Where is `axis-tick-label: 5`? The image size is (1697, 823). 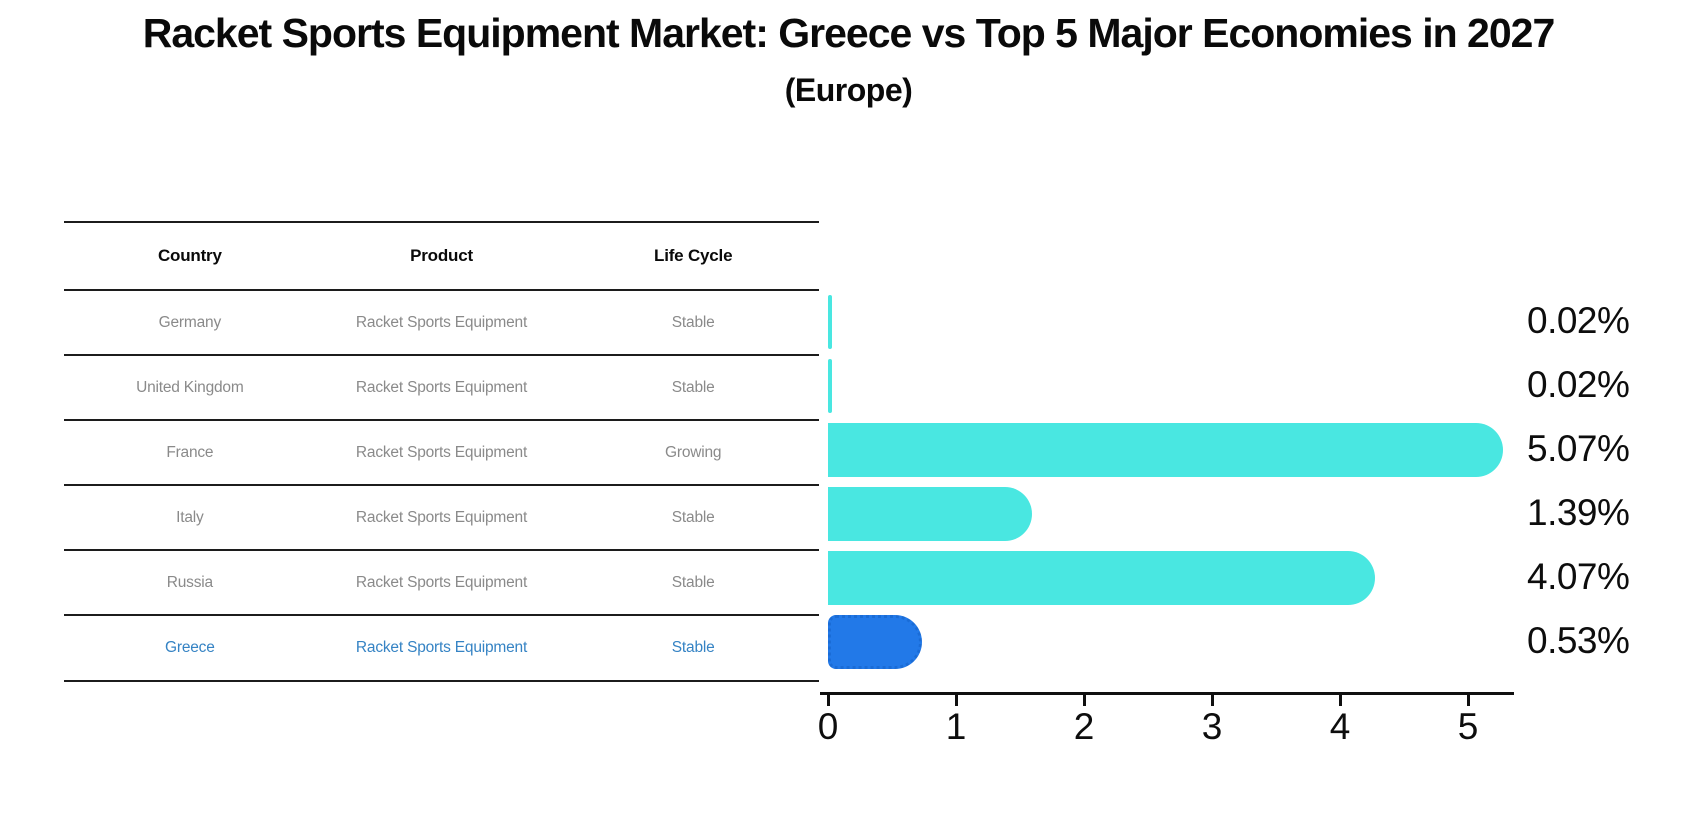 axis-tick-label: 5 is located at coordinates (1468, 726).